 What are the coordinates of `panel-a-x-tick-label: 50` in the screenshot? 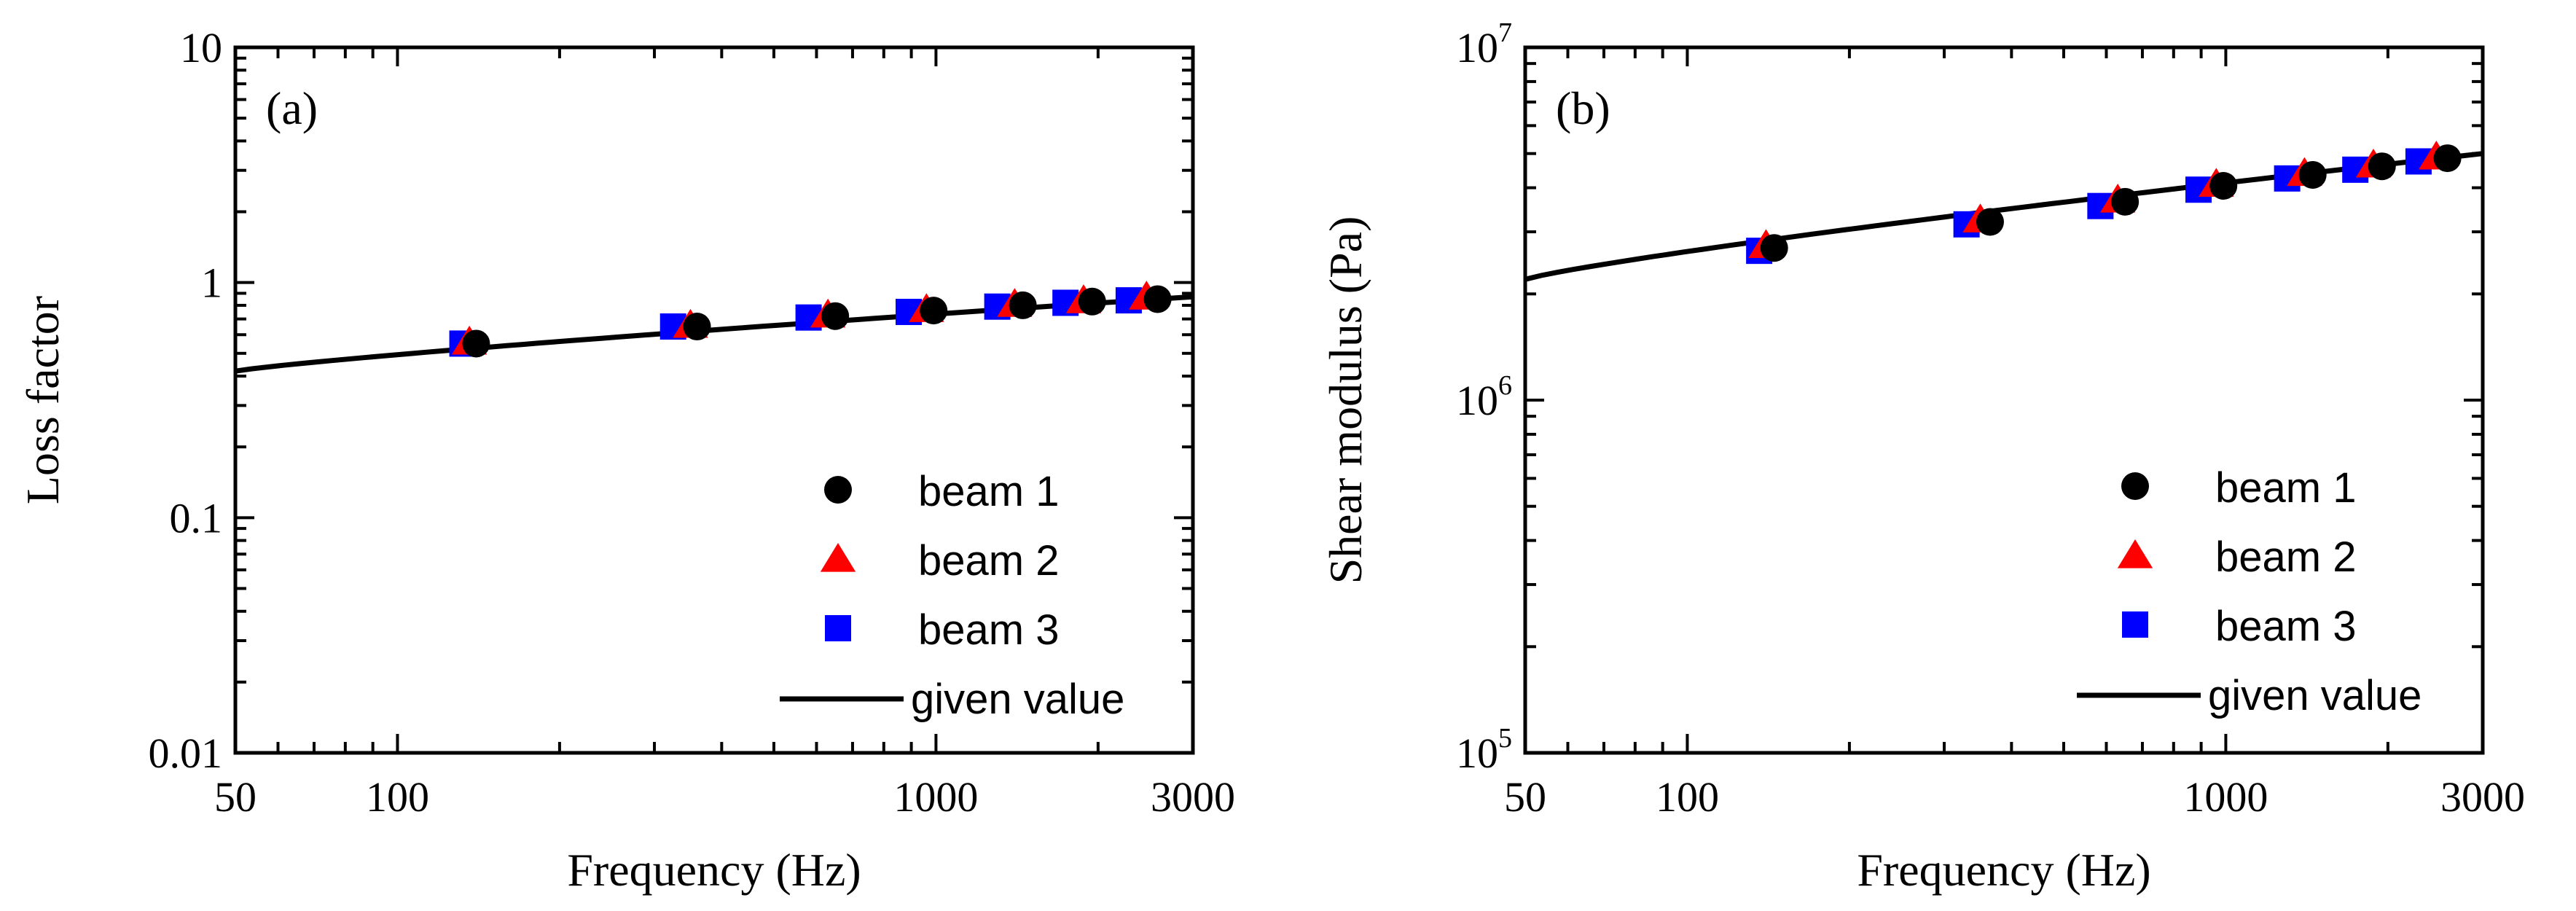 It's located at (235, 797).